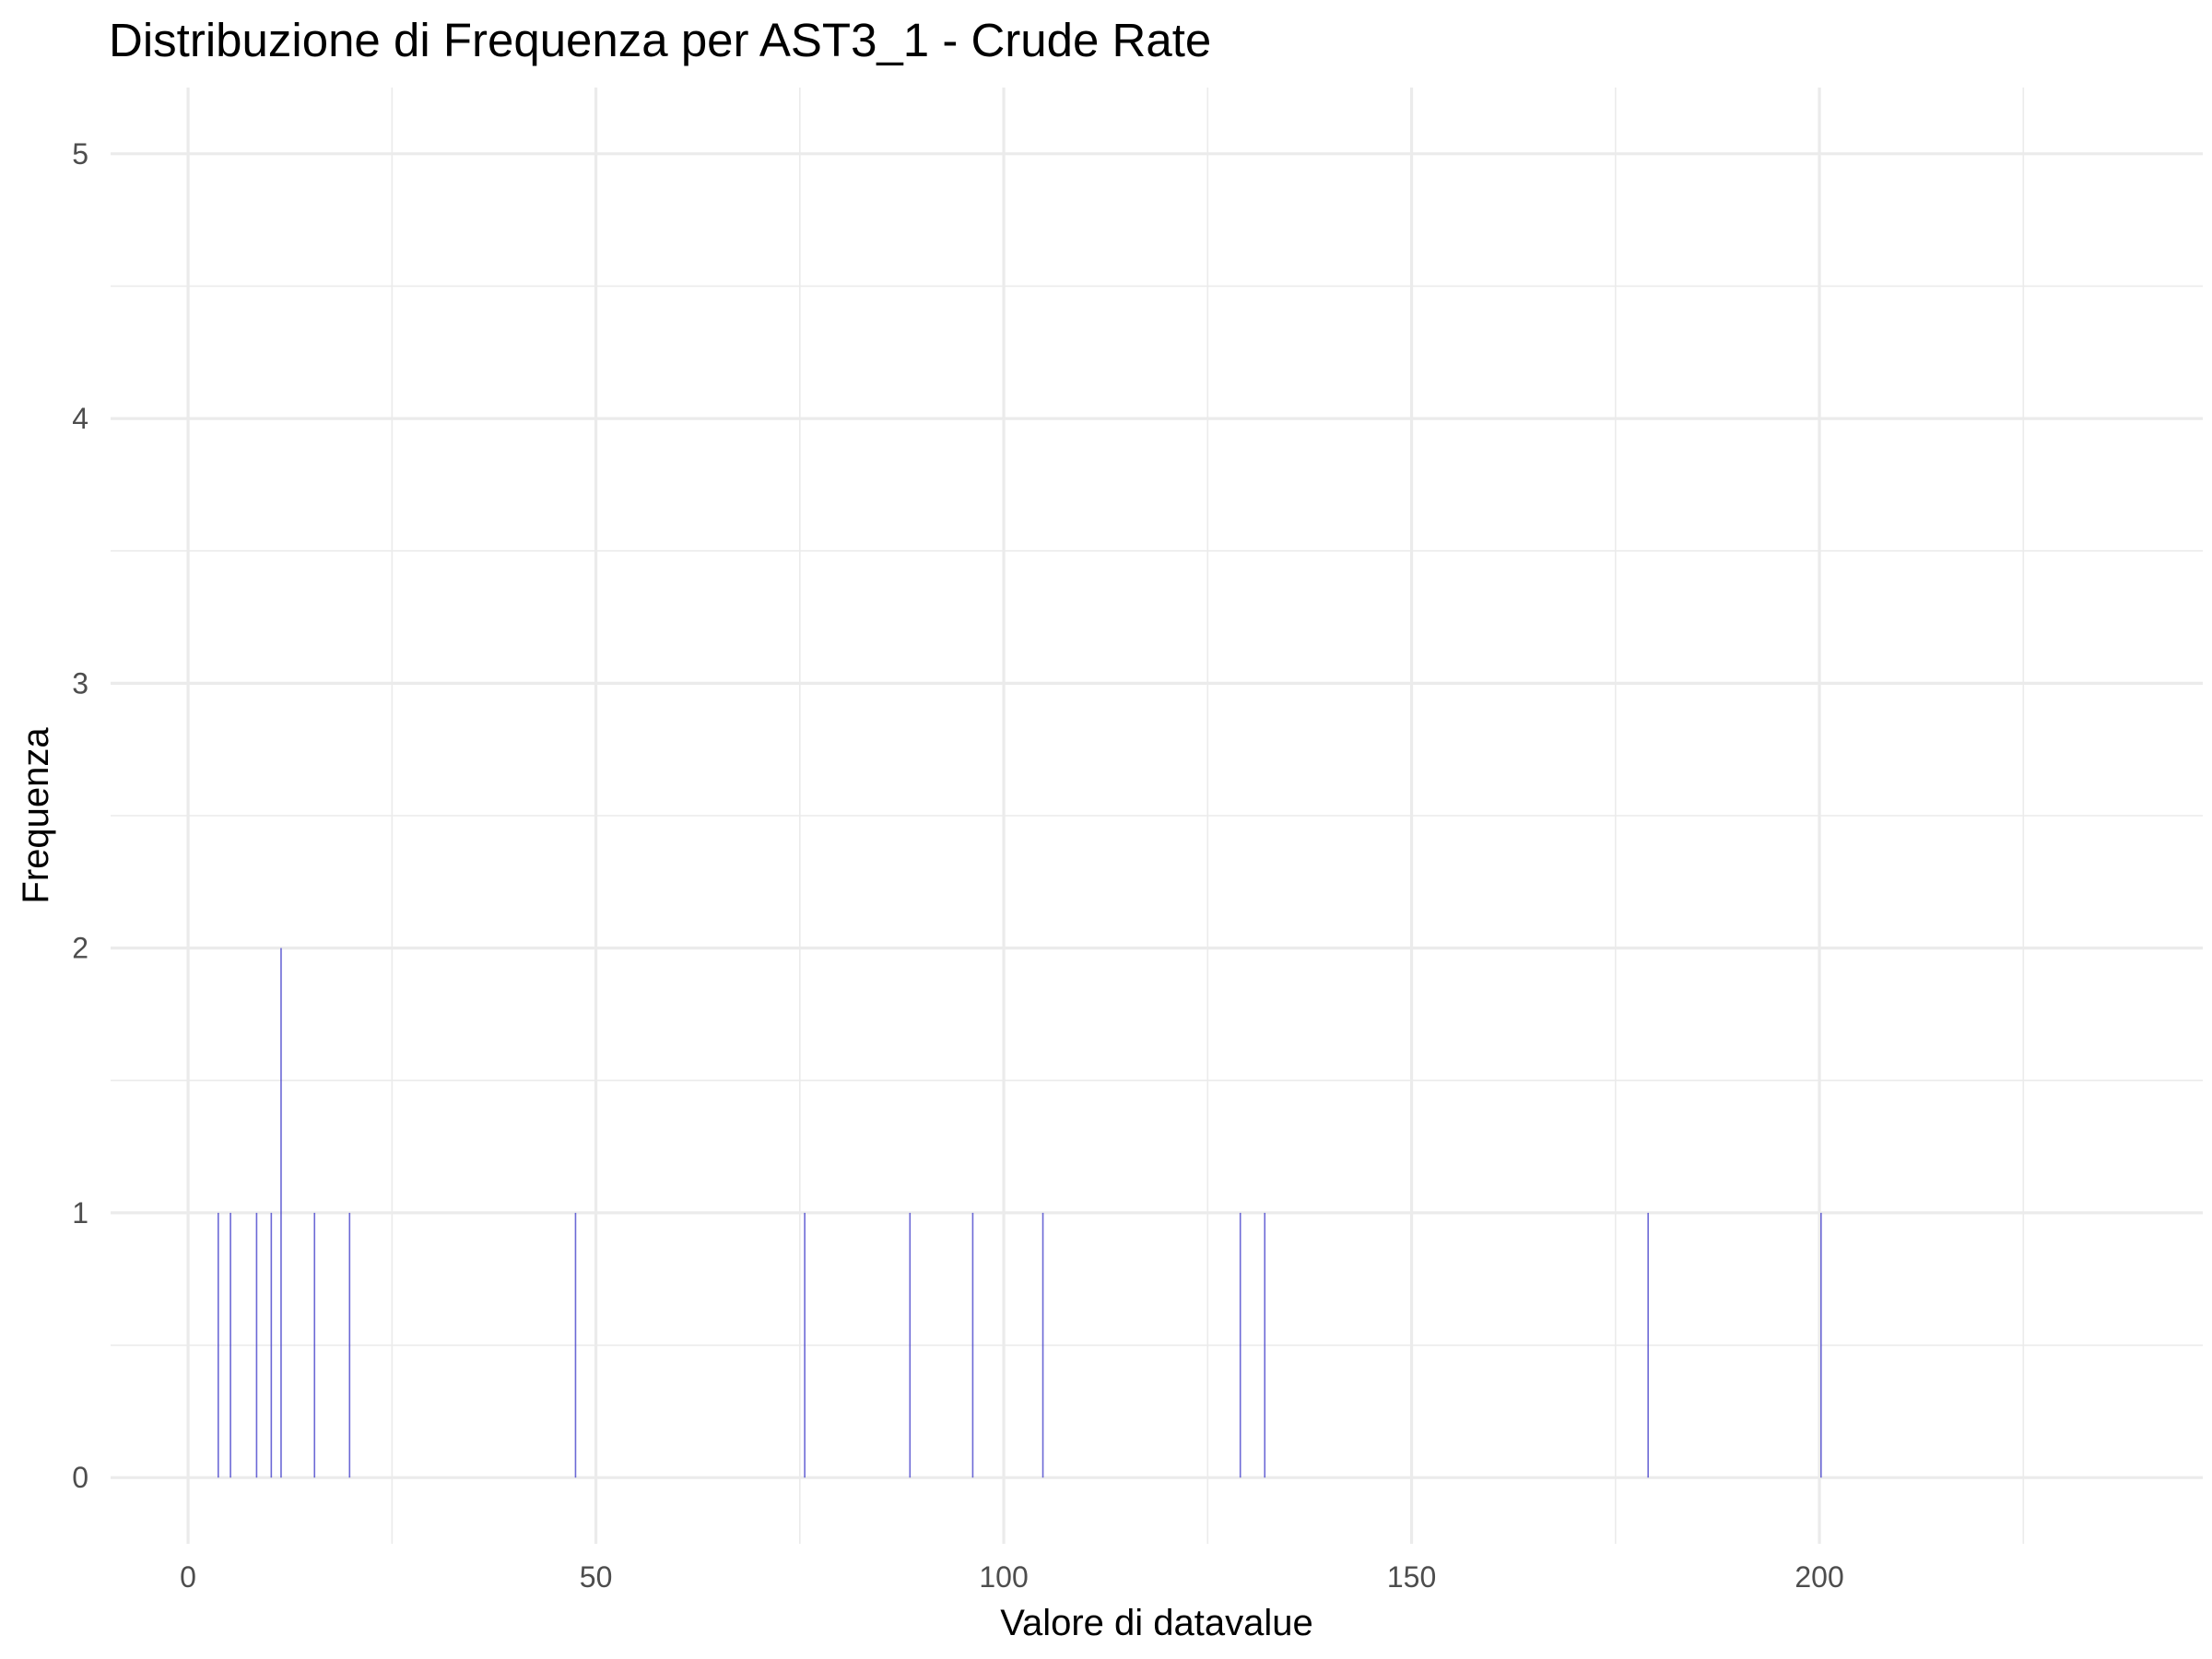 The width and height of the screenshot is (2212, 1659). Describe the element at coordinates (1411, 1577) in the screenshot. I see `x-tick-label: 150` at that location.